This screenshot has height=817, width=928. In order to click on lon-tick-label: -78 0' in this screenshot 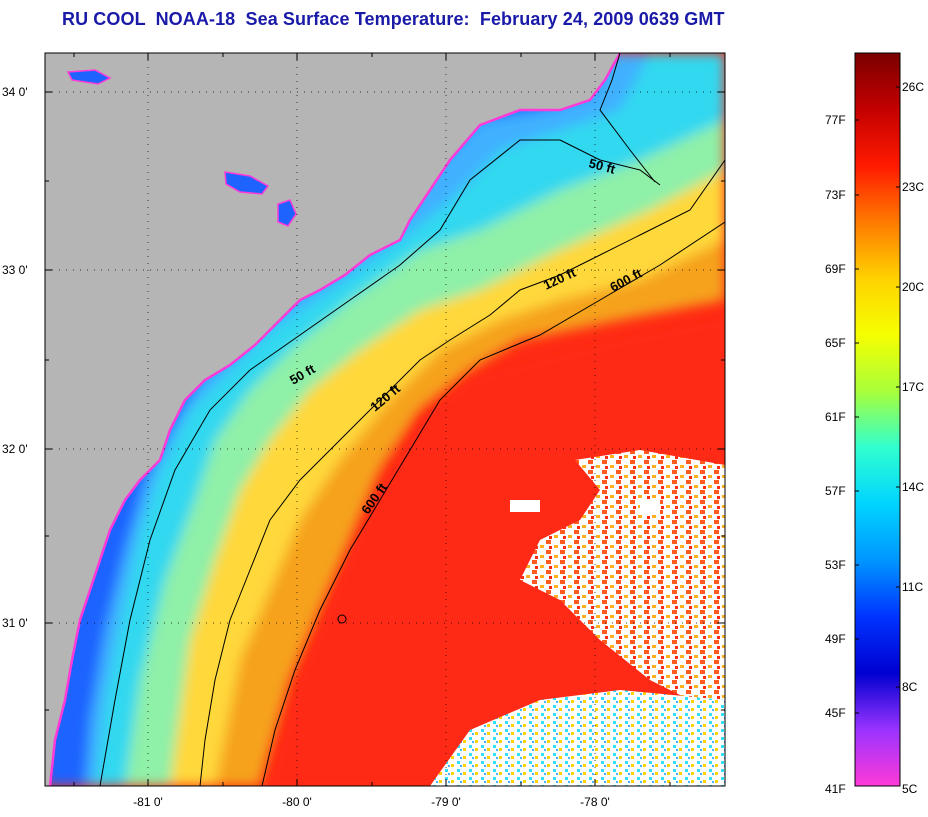, I will do `click(595, 802)`.